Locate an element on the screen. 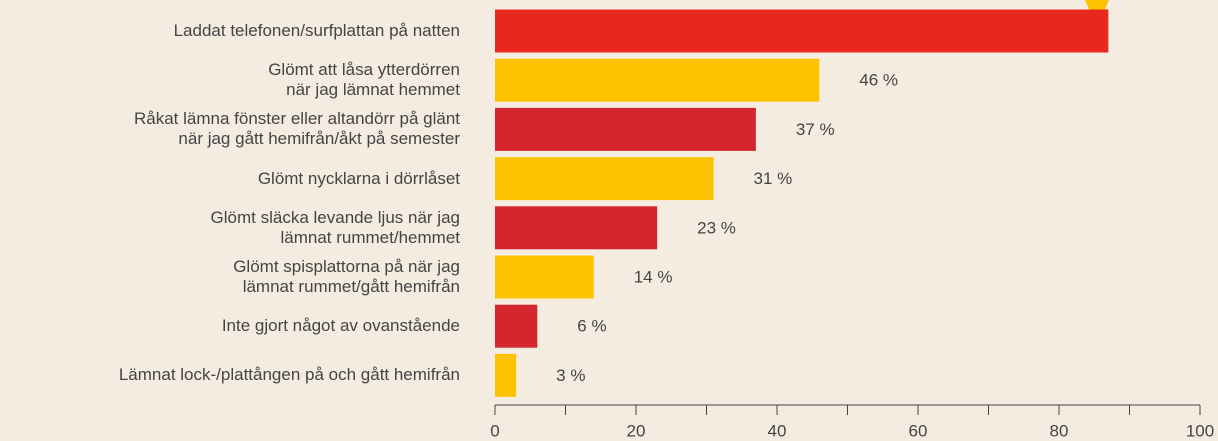 This screenshot has width=1218, height=441. value-label: 14 % is located at coordinates (653, 276).